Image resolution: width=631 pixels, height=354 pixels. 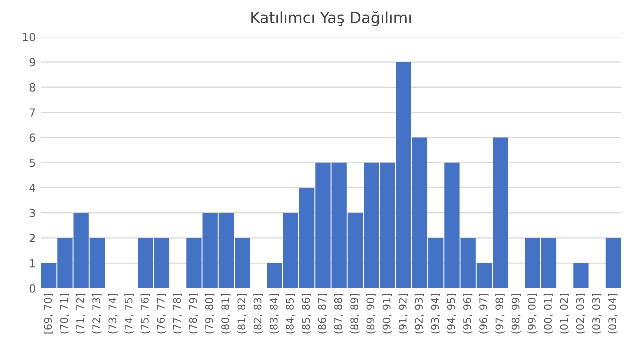 I want to click on x-tick-label: (90, 91], so click(x=387, y=314).